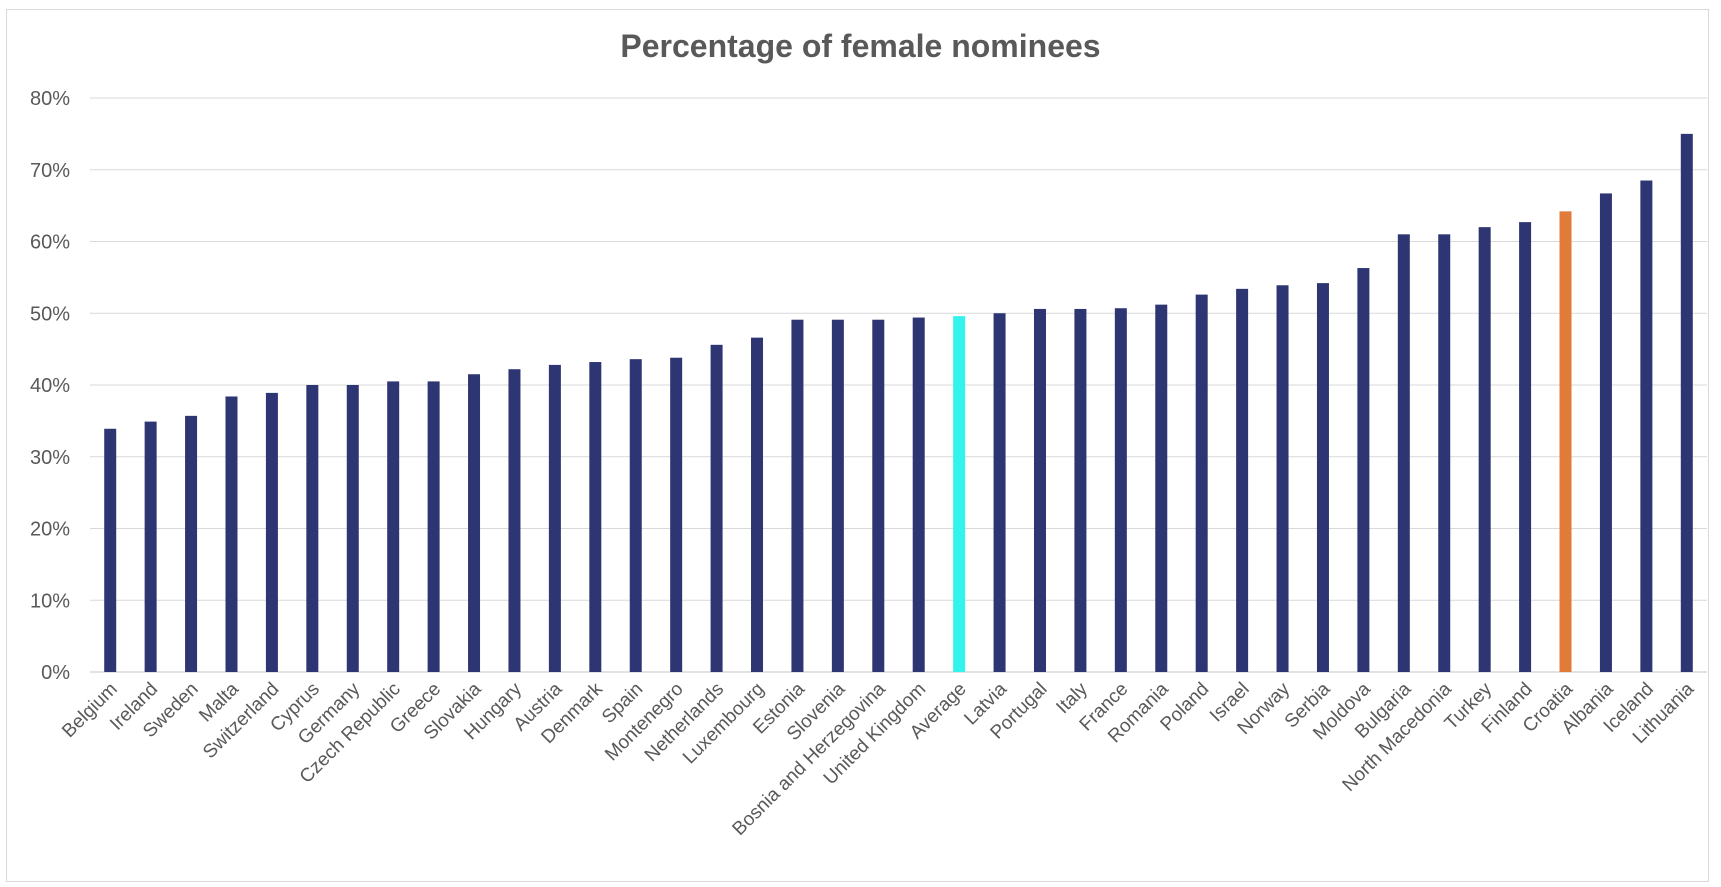 The width and height of the screenshot is (1721, 887). I want to click on y-tick-label: 10%, so click(50, 601).